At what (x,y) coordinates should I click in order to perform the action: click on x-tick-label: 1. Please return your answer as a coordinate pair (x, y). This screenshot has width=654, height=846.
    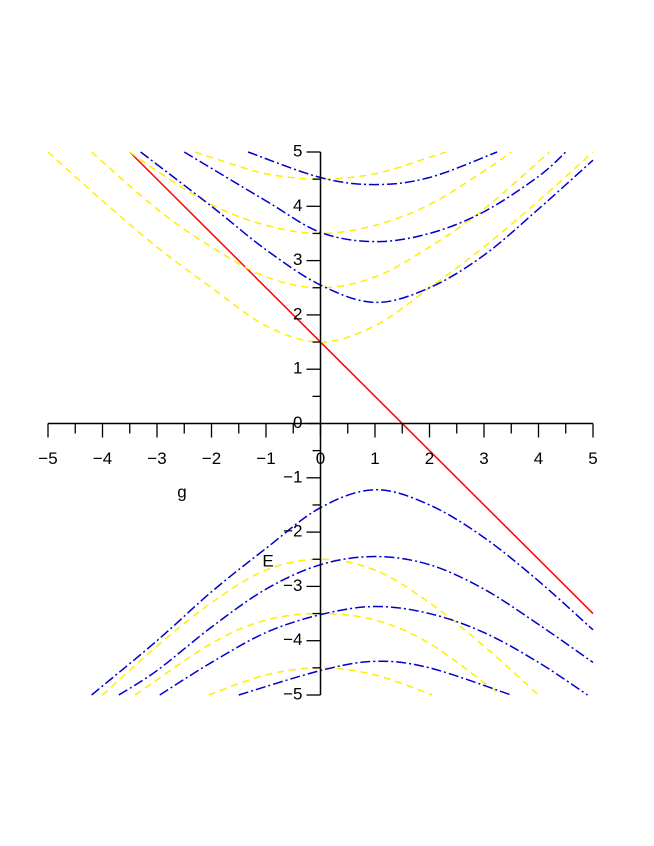
    Looking at the image, I should click on (374, 458).